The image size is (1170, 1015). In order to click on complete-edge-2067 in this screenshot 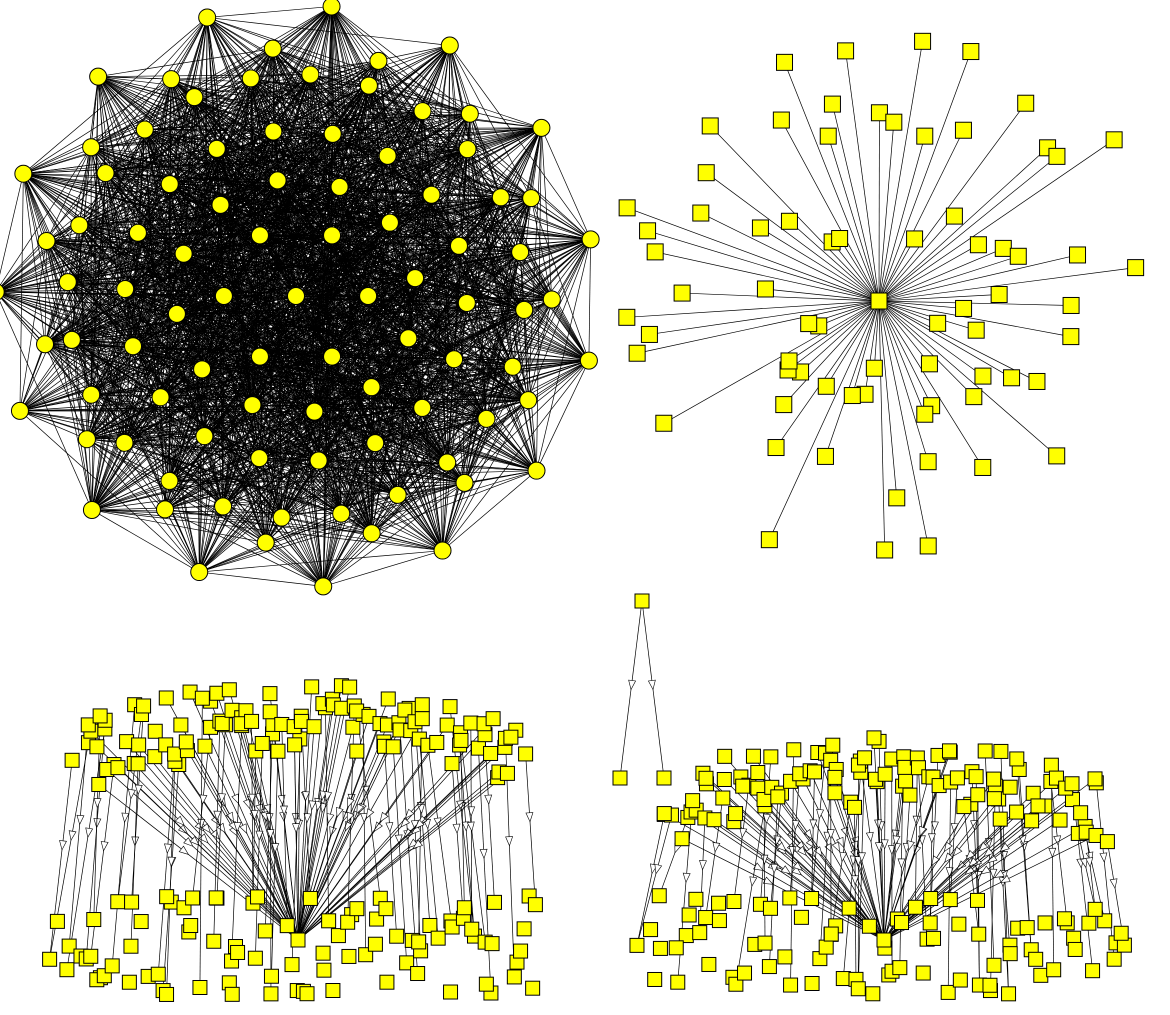, I will do `click(46, 217)`.